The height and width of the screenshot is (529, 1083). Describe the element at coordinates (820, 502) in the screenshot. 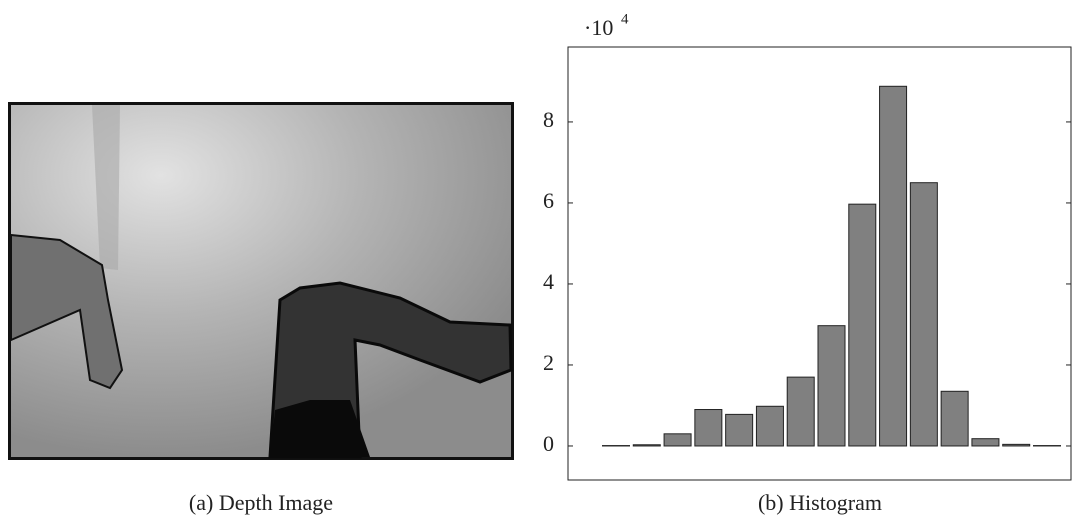

I see `caption: (b) Histogram` at that location.